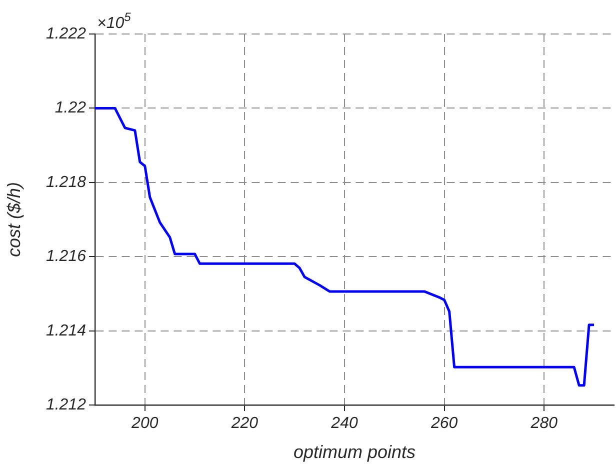  I want to click on x-tick-label: 220, so click(244, 423).